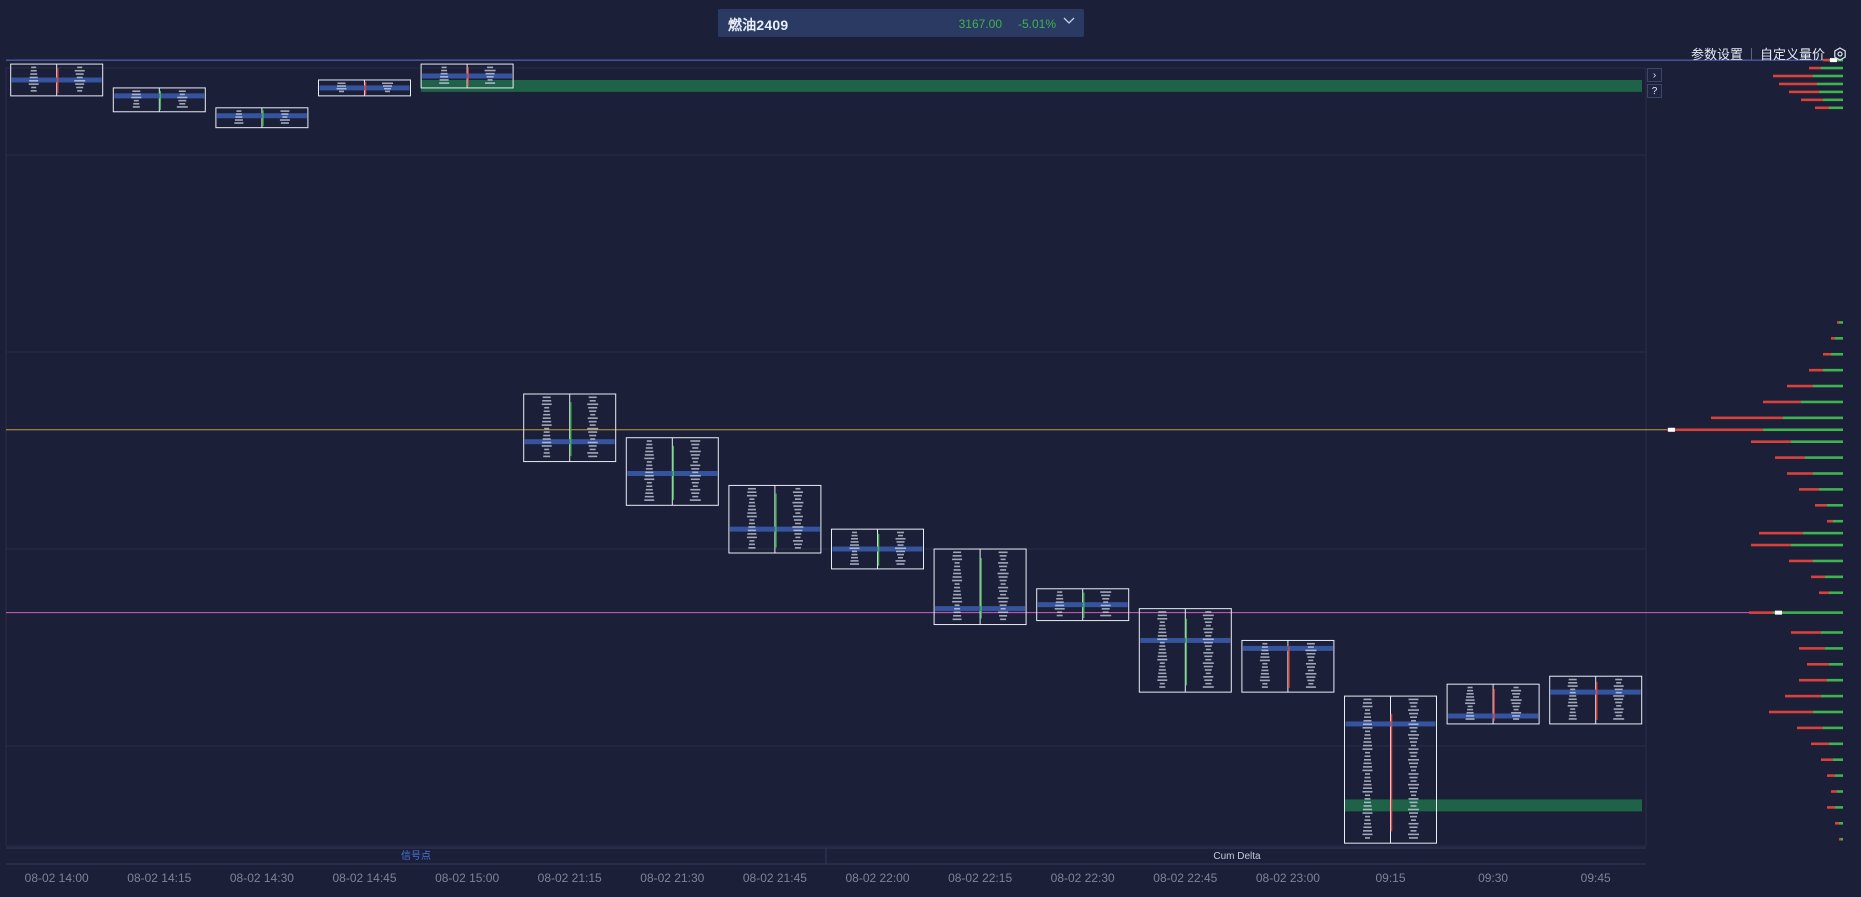 This screenshot has height=897, width=1861. What do you see at coordinates (1654, 75) in the screenshot?
I see `expand-panel-button: ›` at bounding box center [1654, 75].